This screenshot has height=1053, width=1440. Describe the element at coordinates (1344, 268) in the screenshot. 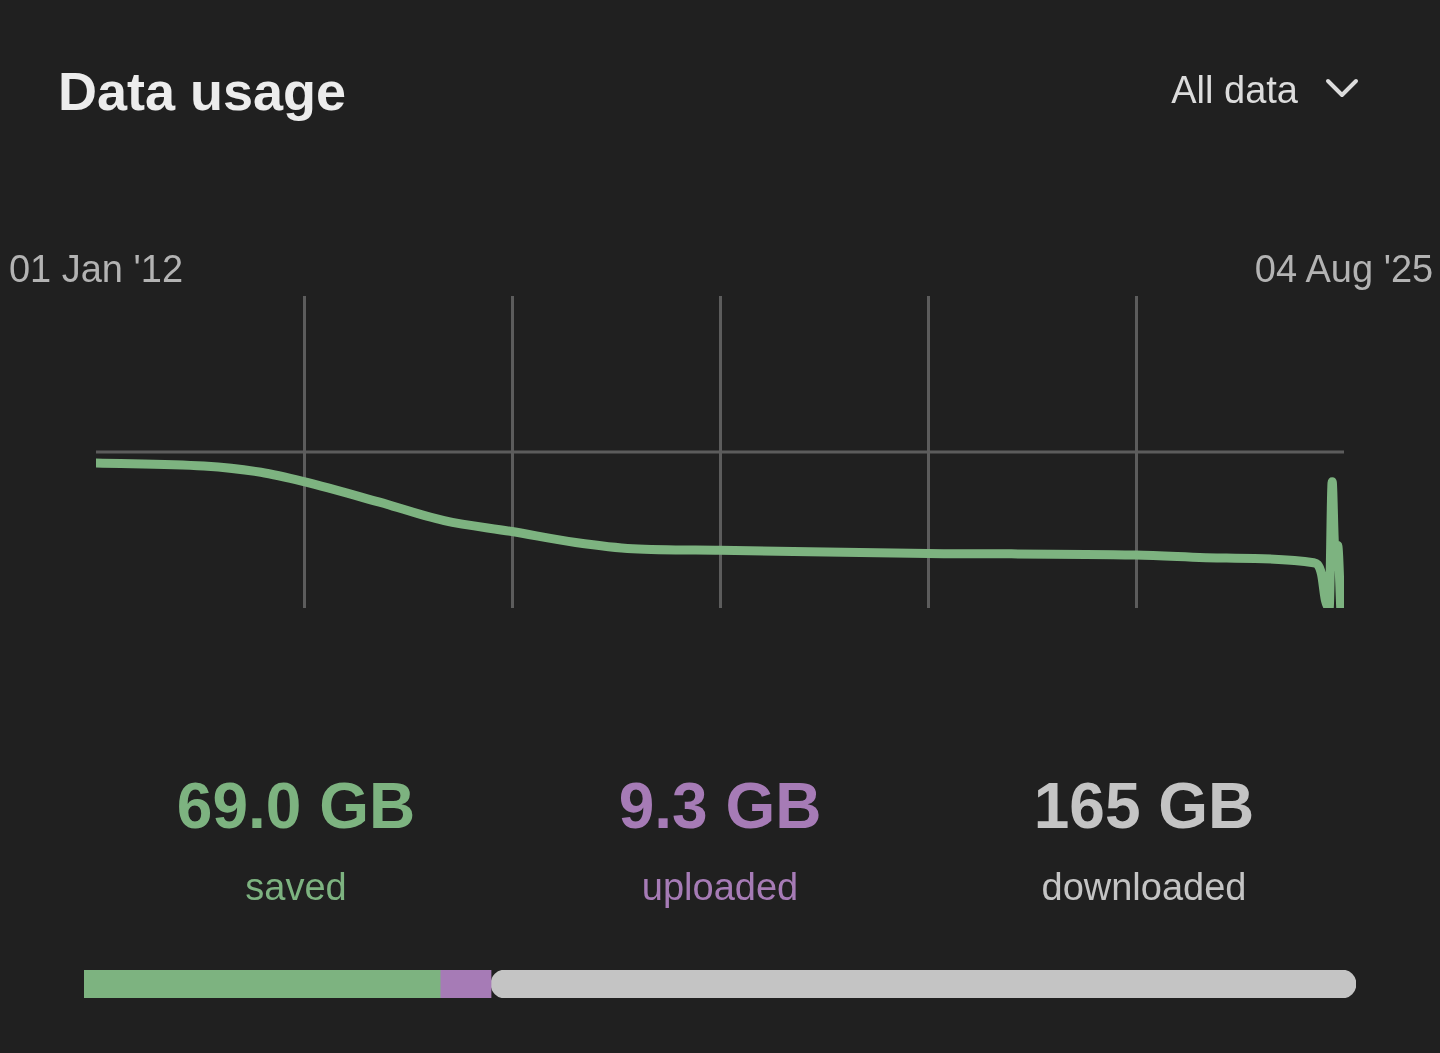

I see `x-tick-label: 04 Aug '25` at that location.